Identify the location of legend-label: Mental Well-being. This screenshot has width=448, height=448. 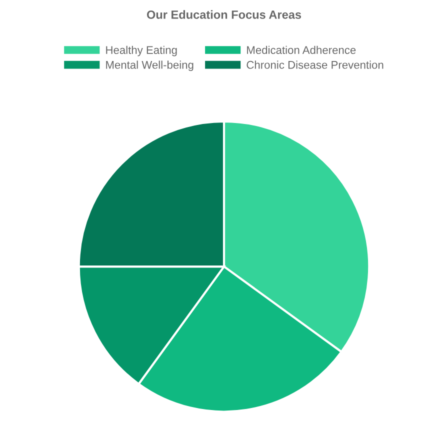
(150, 65).